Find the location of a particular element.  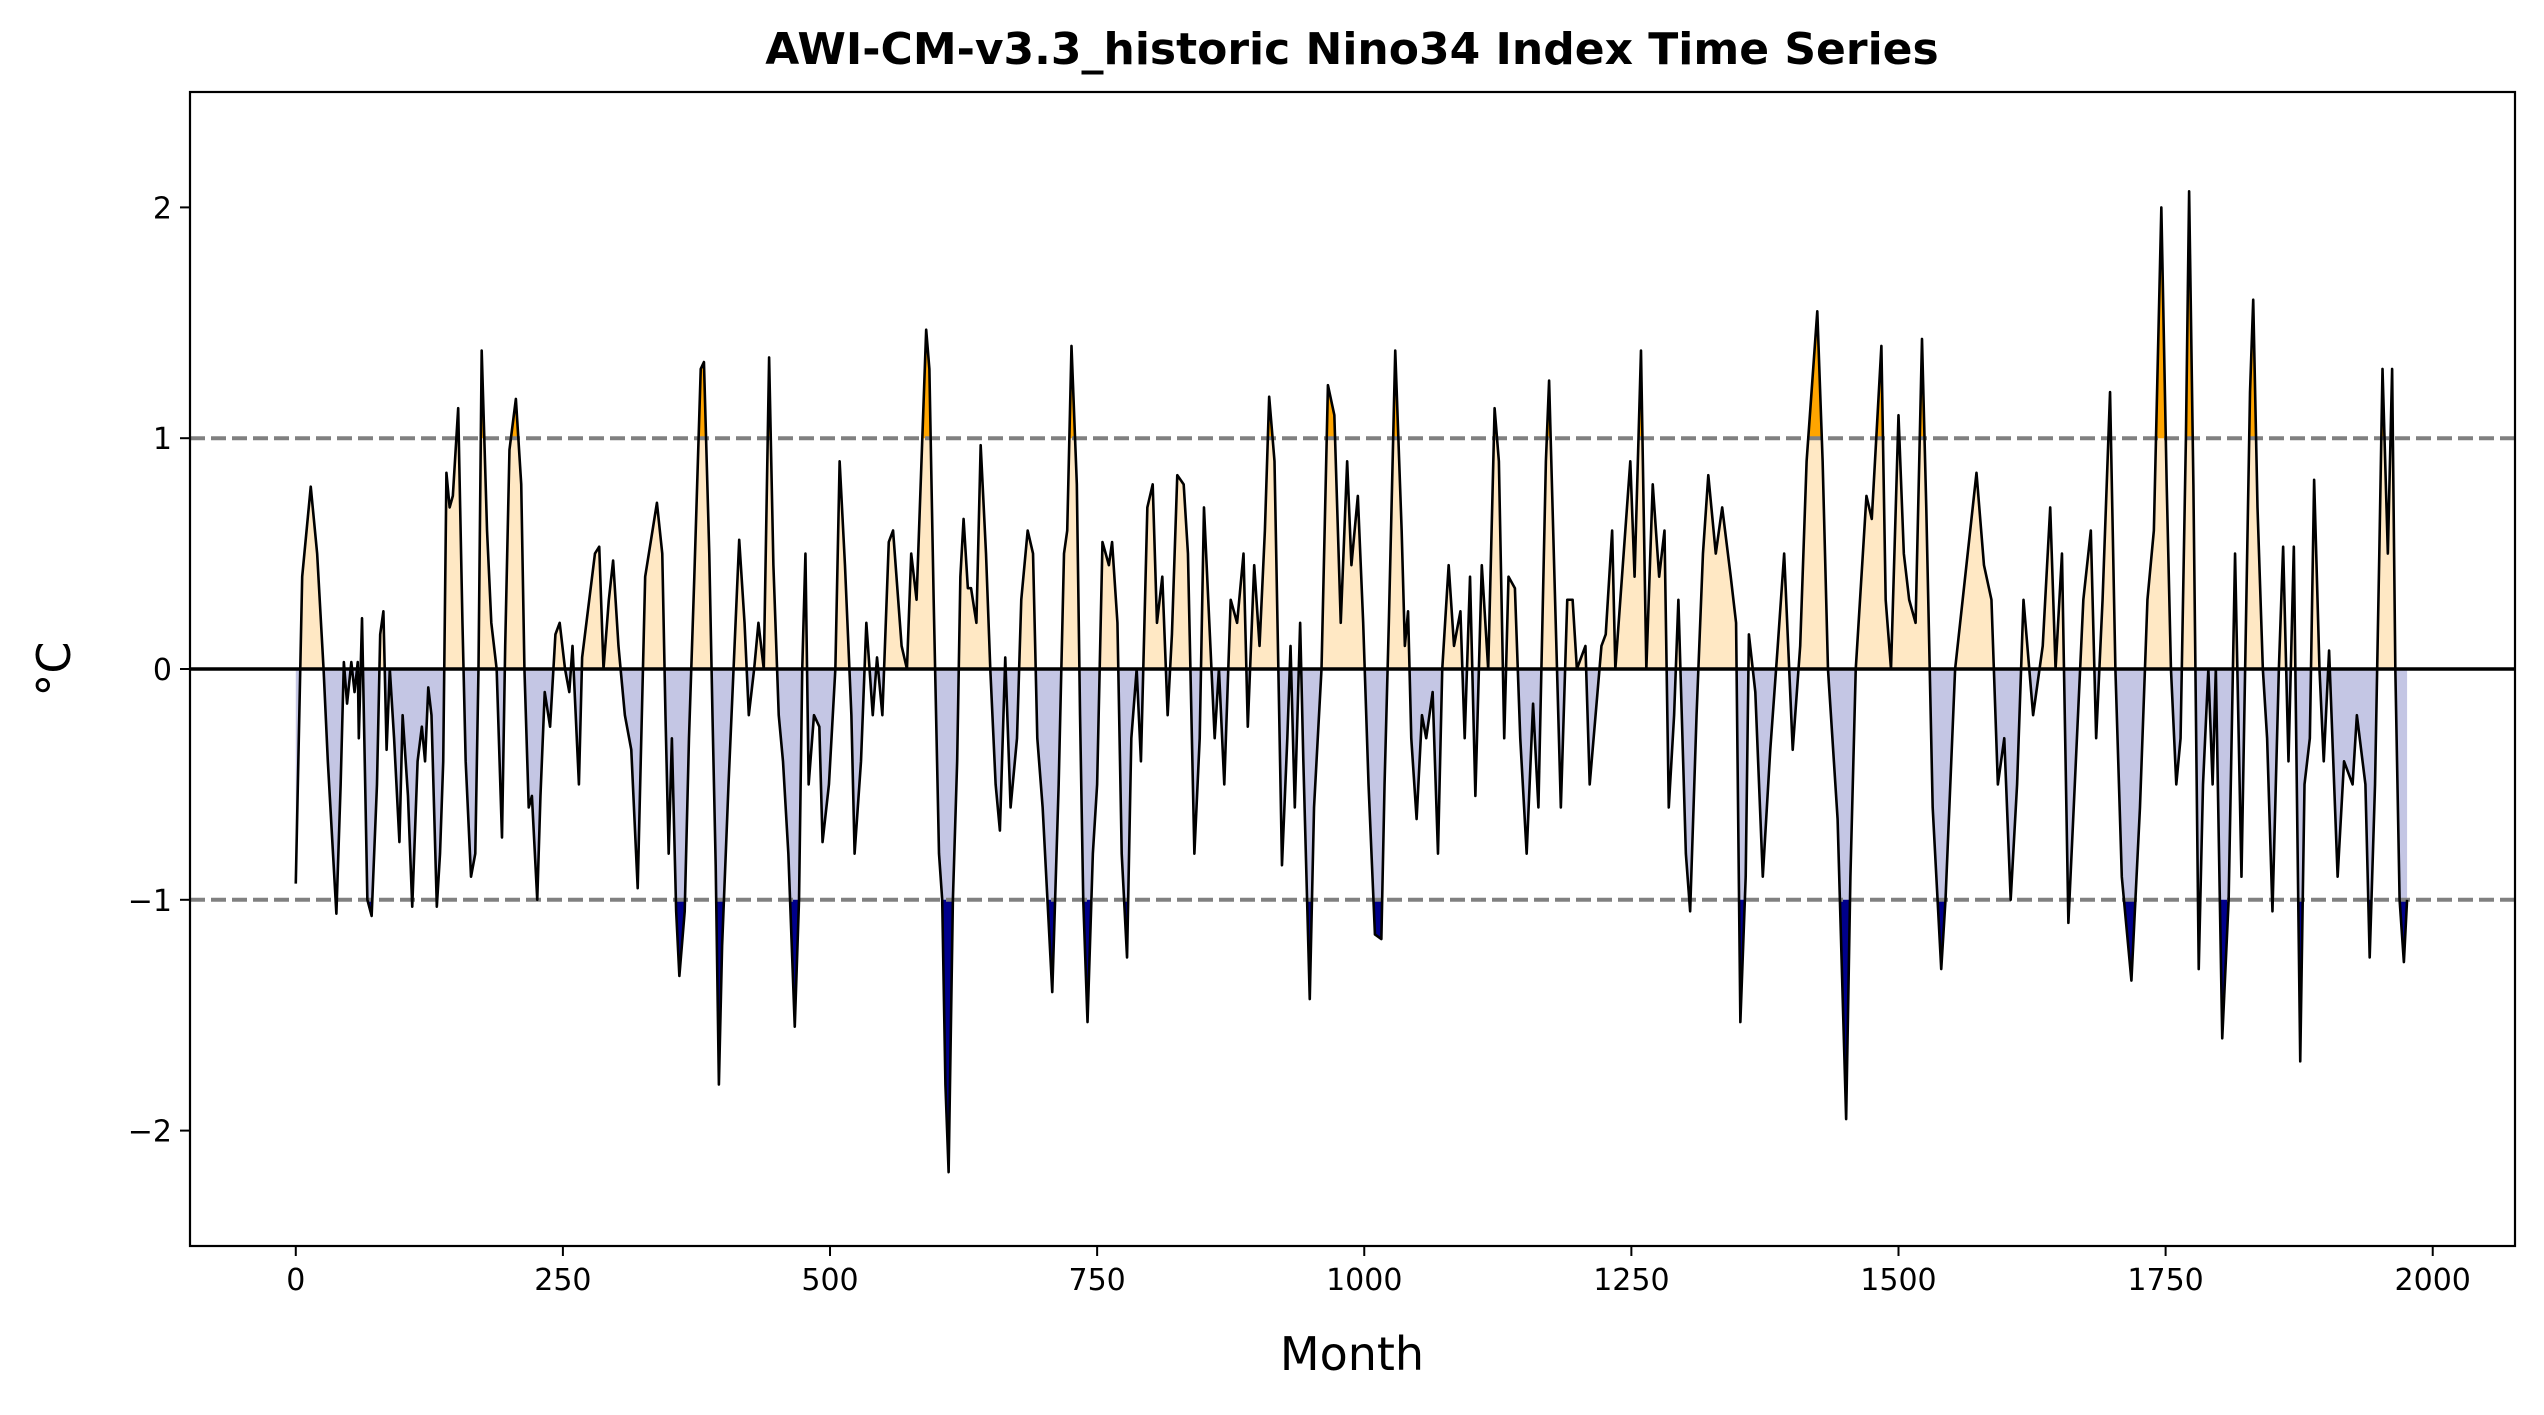

x-tick-label: 500 is located at coordinates (829, 1280).